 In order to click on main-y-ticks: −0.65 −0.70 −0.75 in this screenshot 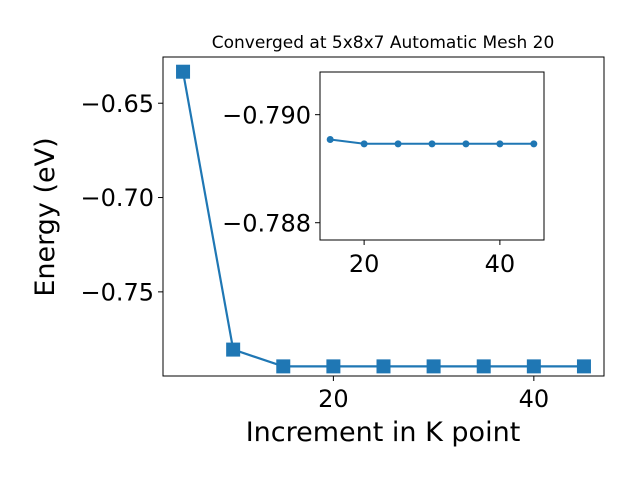, I will do `click(121, 198)`.